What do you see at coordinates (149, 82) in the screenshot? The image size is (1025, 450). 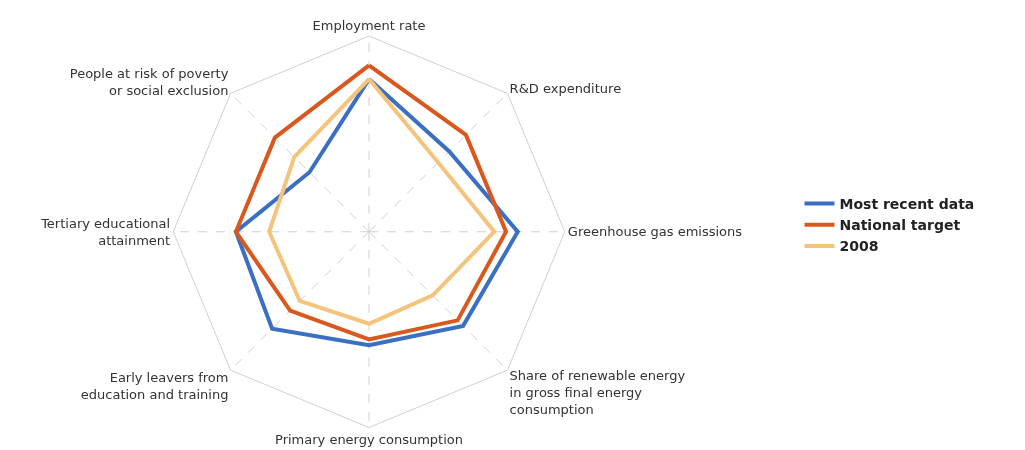 I see `spoke-label: People at risk of poverty or social exclusion` at bounding box center [149, 82].